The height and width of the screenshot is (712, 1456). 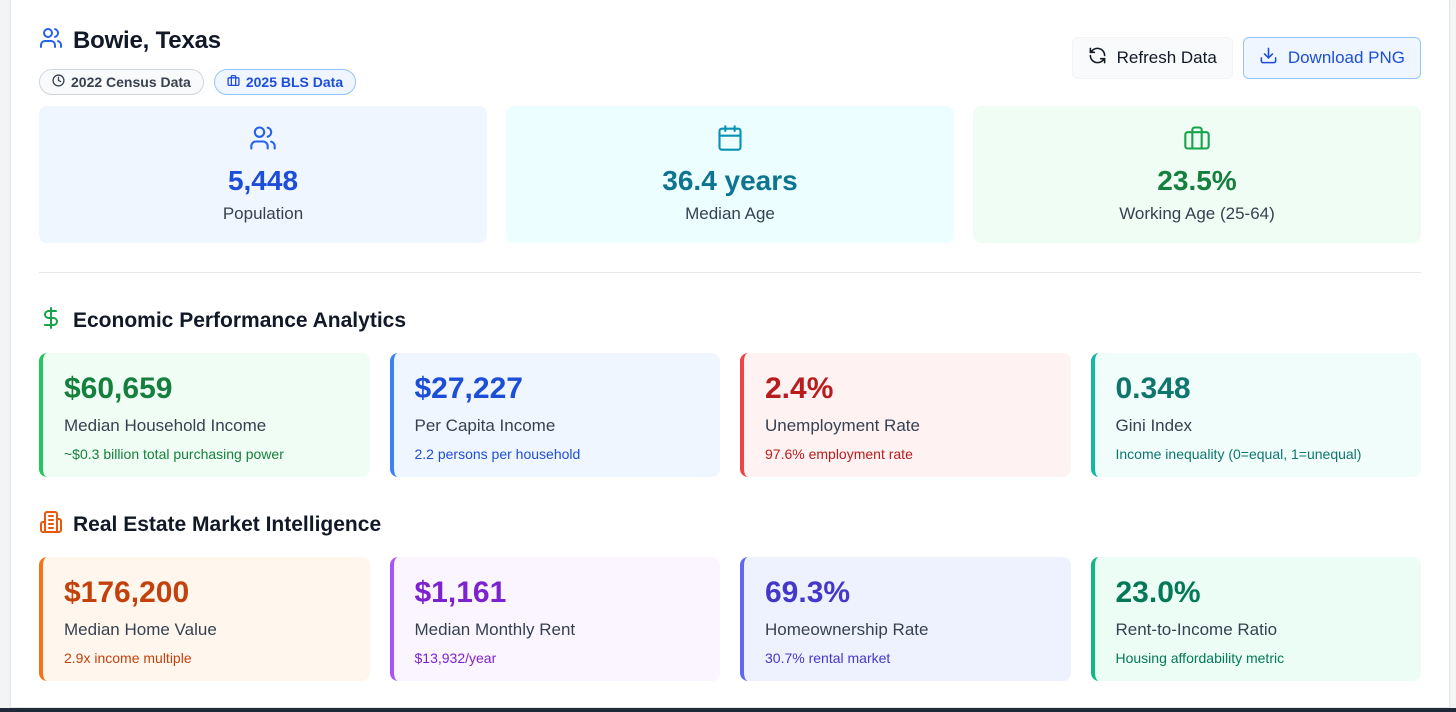 I want to click on refresh-data-button: Refresh Data, so click(x=1152, y=58).